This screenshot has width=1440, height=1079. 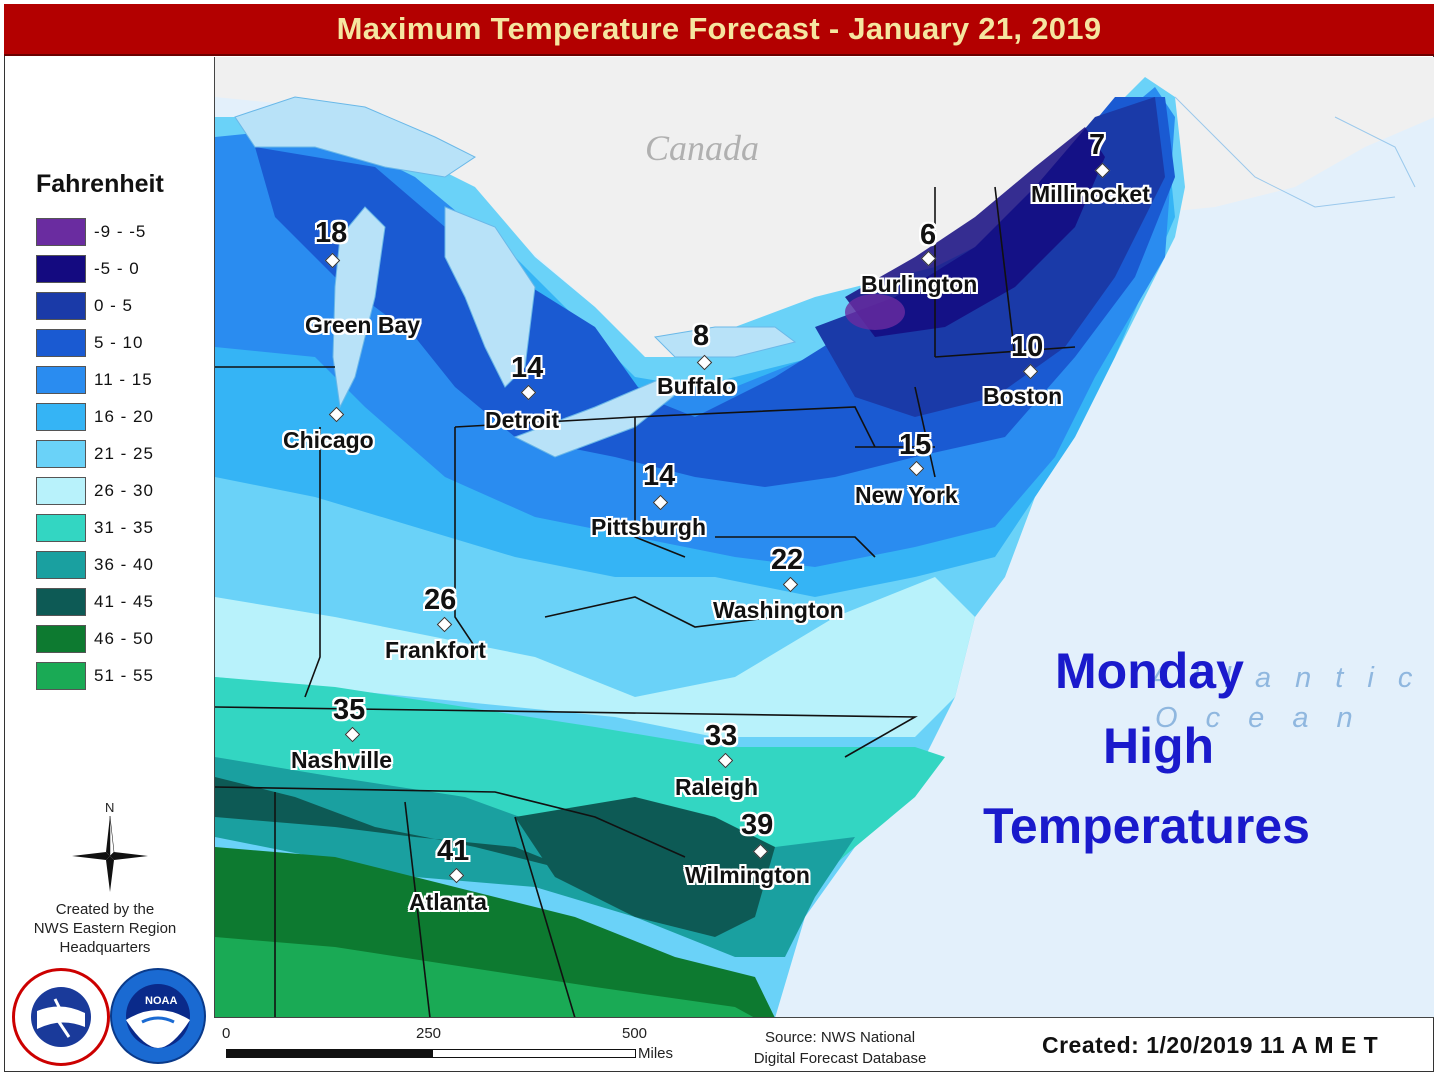 What do you see at coordinates (635, 1033) in the screenshot?
I see `scale-tick-500: 500` at bounding box center [635, 1033].